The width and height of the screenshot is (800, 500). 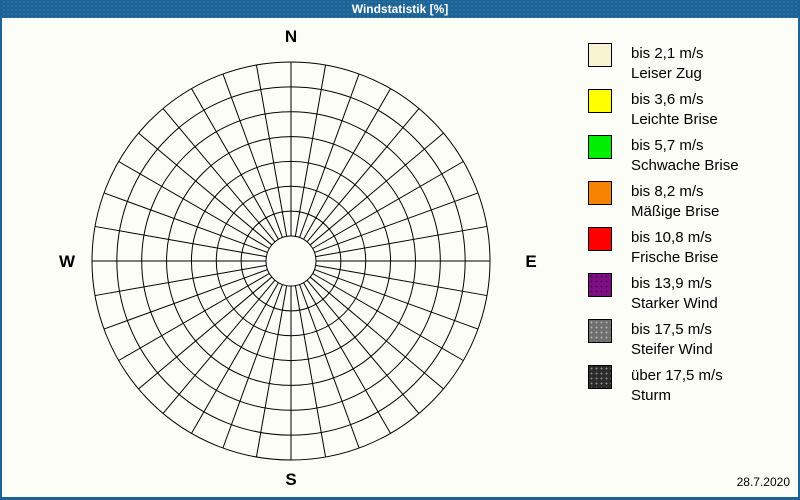 I want to click on legend-item-sturm: über 17,5 m/s Sturm, so click(x=663, y=384).